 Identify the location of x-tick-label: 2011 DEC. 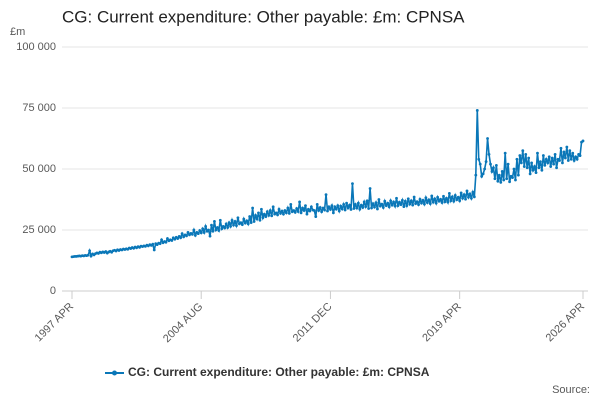
(313, 323).